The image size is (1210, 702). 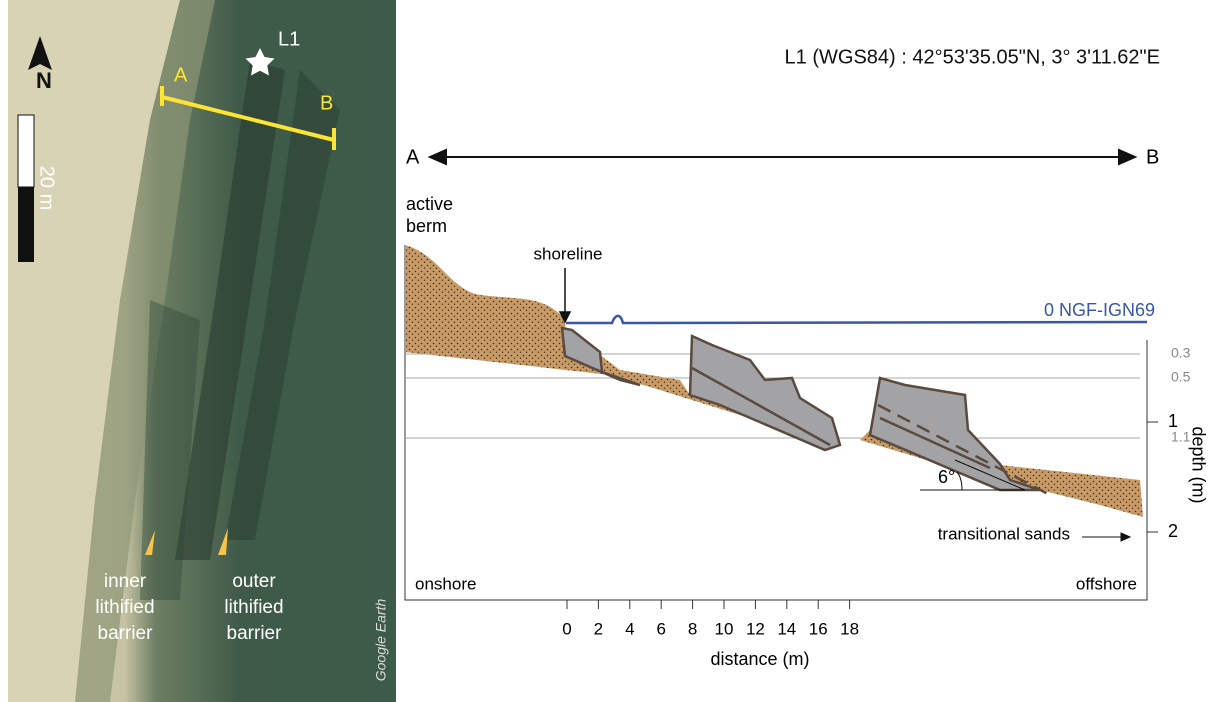 I want to click on water-level, so click(x=857, y=319).